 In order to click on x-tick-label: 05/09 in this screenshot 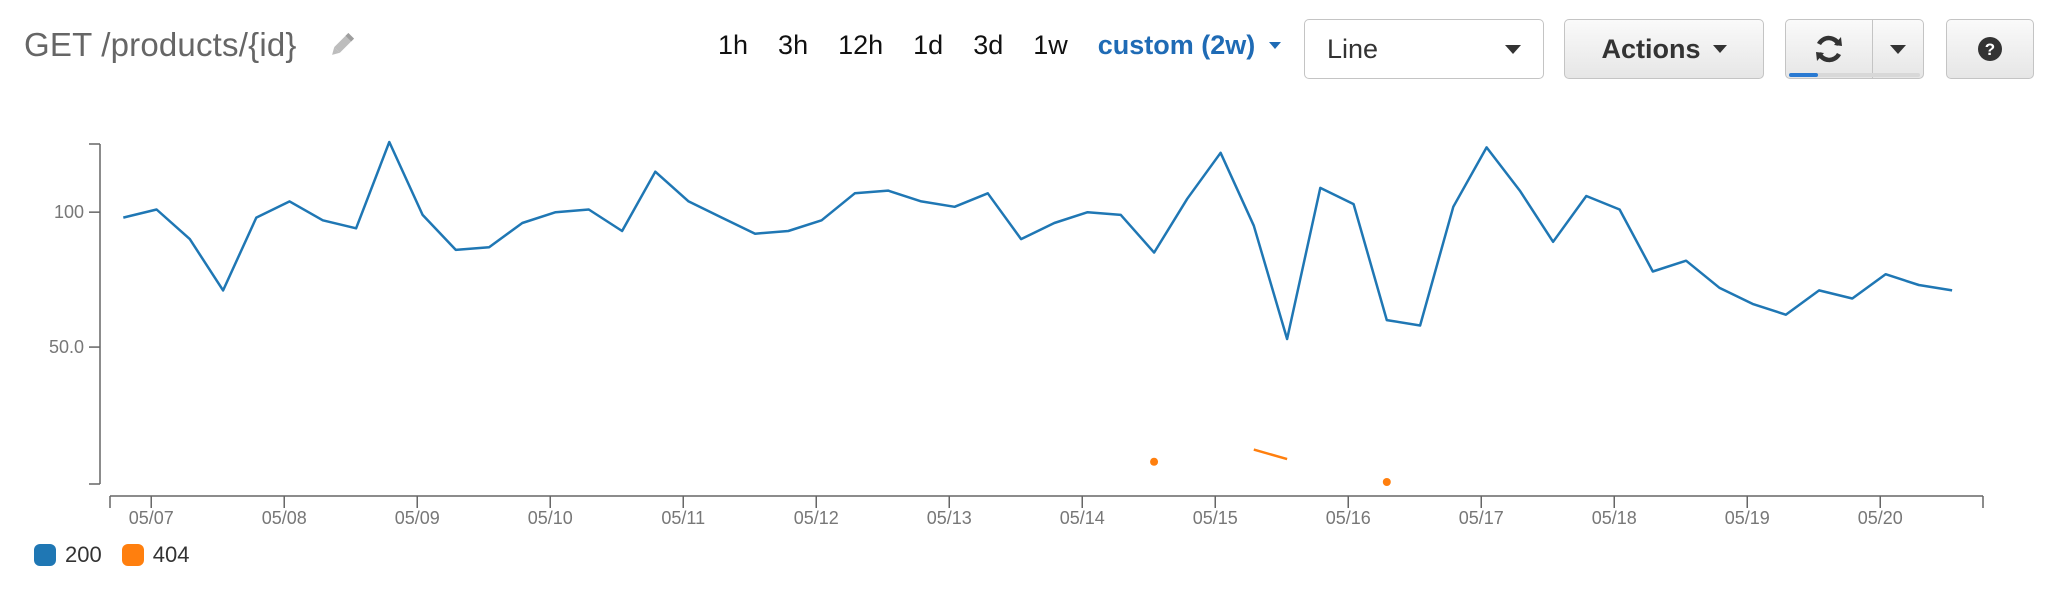, I will do `click(417, 518)`.